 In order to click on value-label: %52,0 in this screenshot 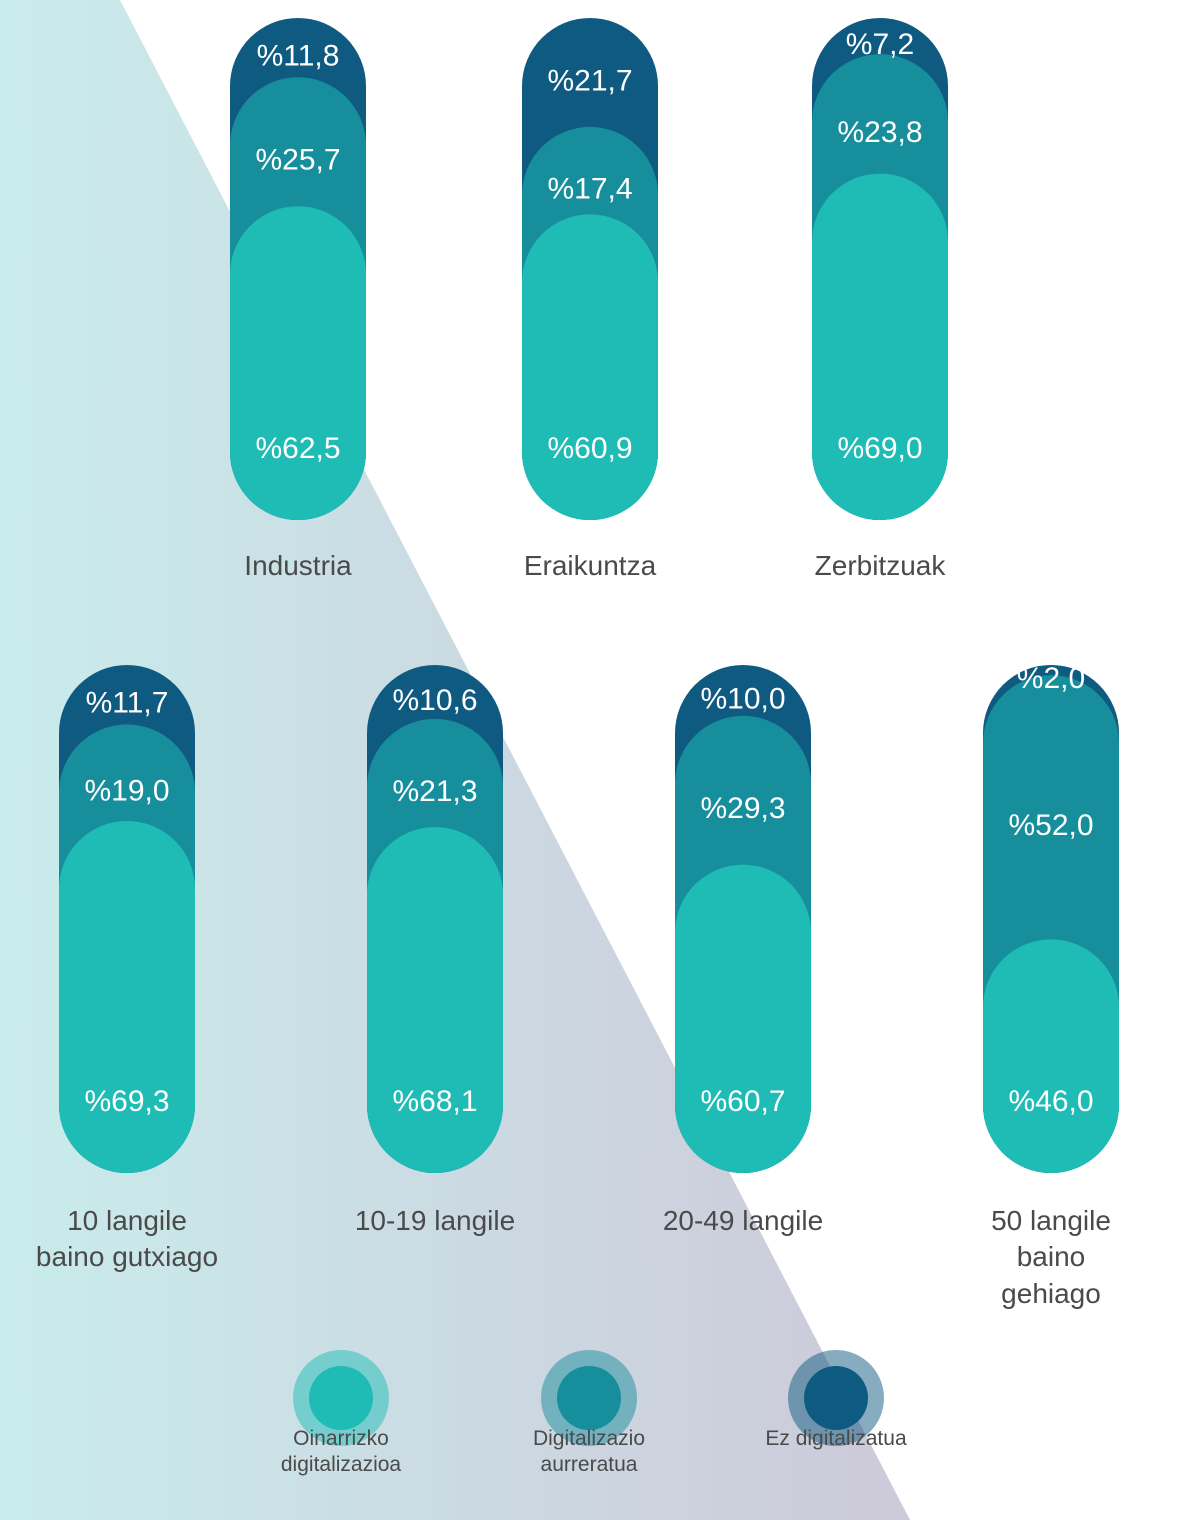, I will do `click(1050, 825)`.